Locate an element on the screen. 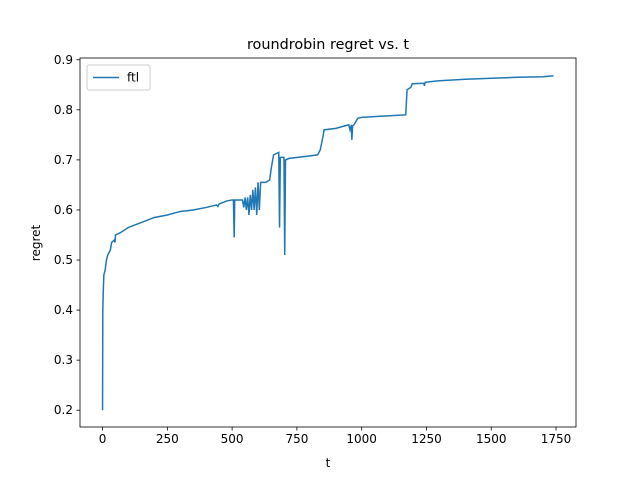 Image resolution: width=640 pixels, height=480 pixels. x-tick-label: 1750 is located at coordinates (556, 439).